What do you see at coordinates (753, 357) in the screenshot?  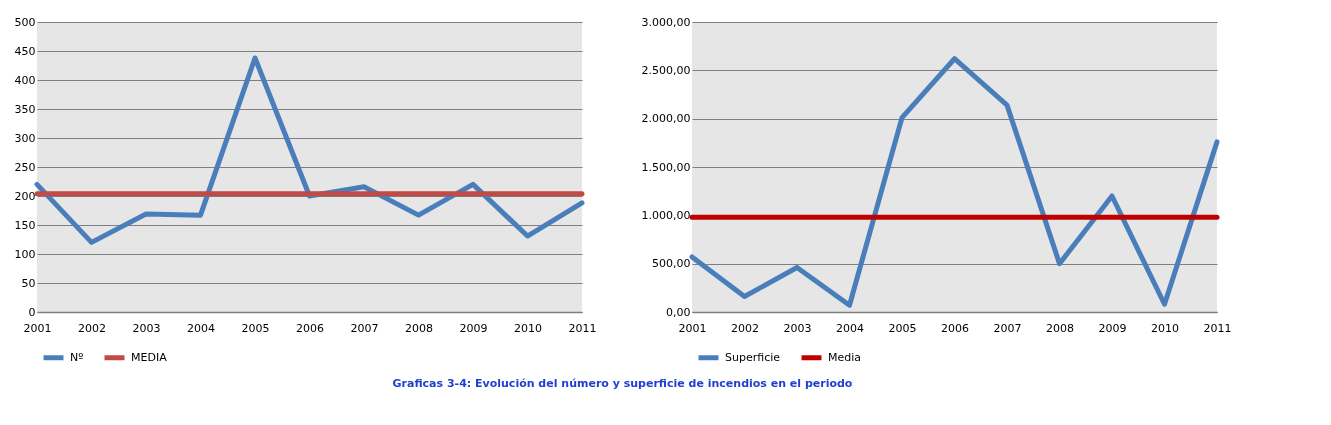 I see `legend-label: Superficie` at bounding box center [753, 357].